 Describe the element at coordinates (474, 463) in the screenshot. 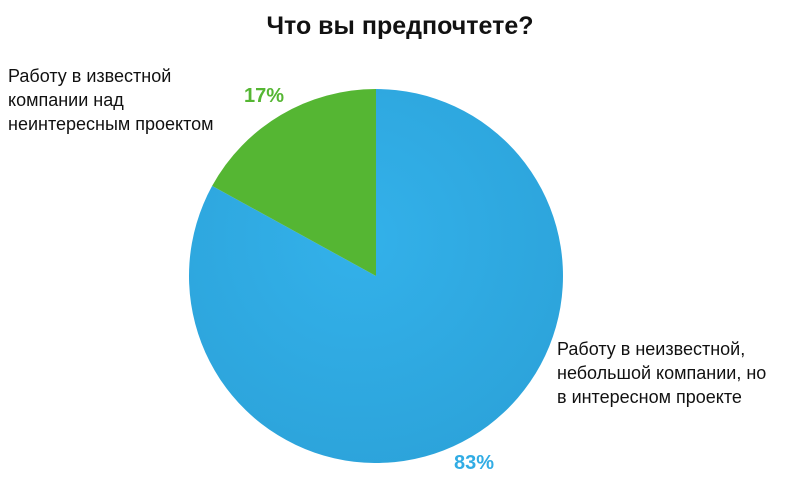

I see `data-label-83-percent: 83%` at that location.